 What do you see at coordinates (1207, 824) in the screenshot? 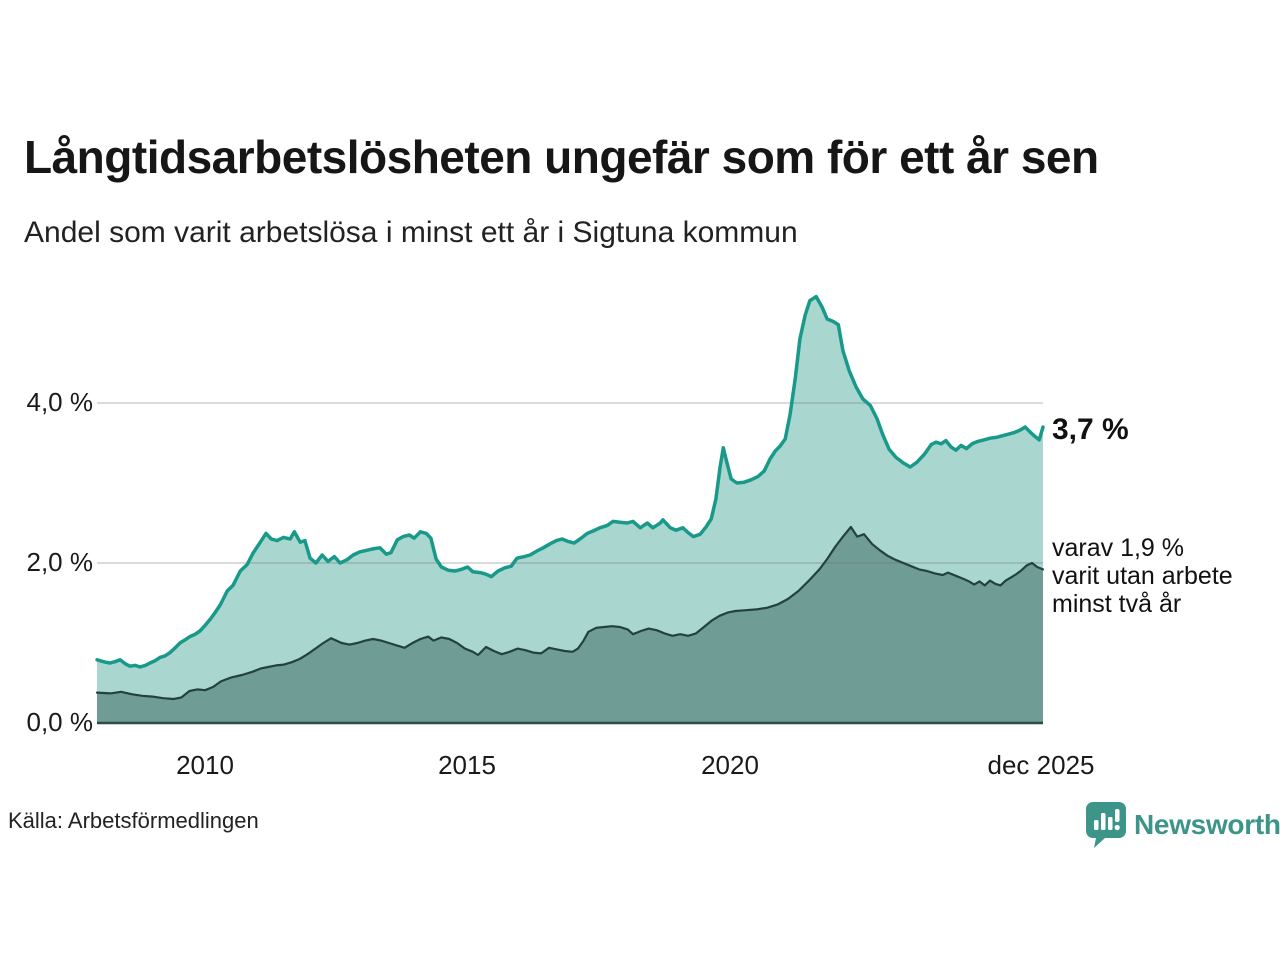
I see `newsworthy-wordmark: Newsworthy` at bounding box center [1207, 824].